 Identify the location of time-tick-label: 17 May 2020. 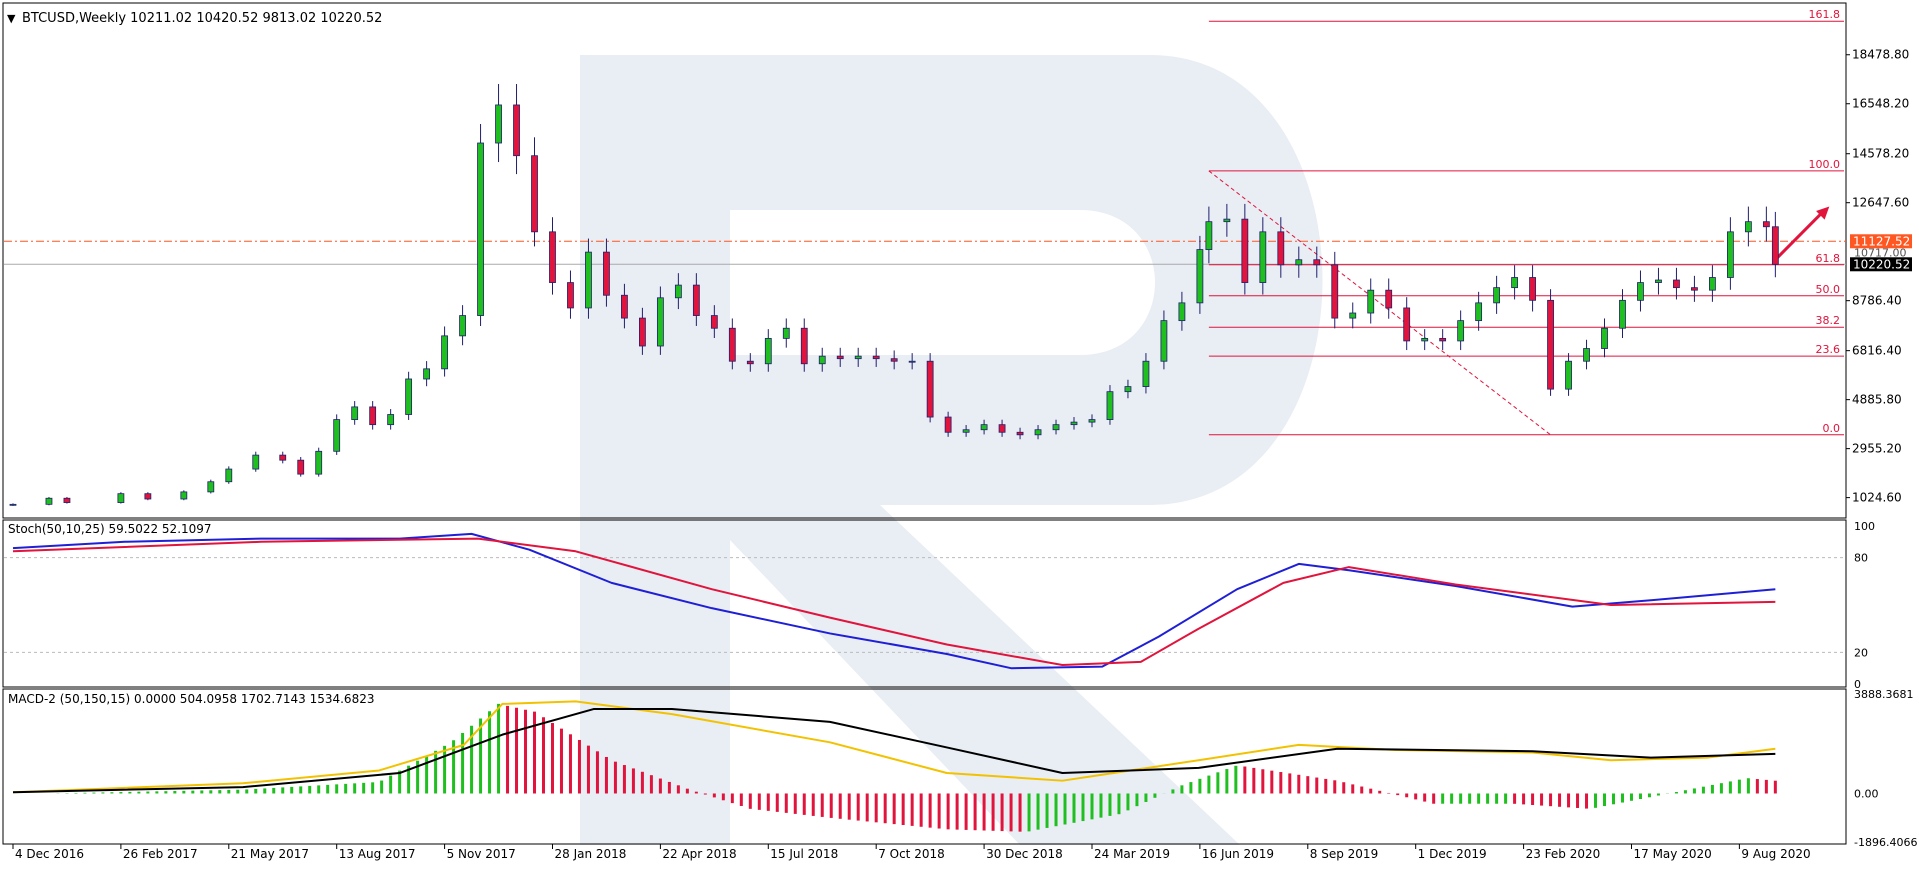
(1672, 854).